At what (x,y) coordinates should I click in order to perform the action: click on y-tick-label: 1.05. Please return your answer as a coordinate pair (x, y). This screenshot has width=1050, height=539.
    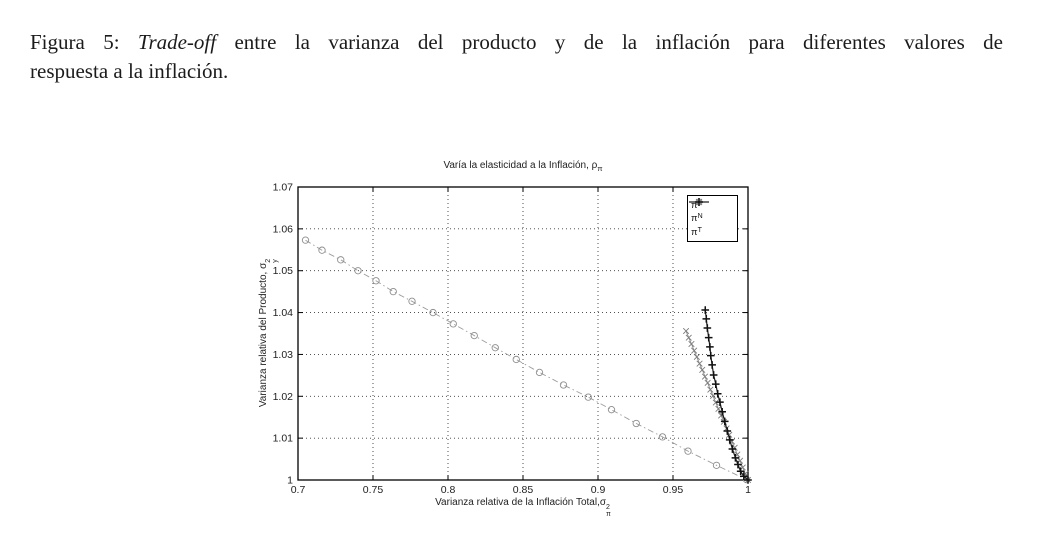
    Looking at the image, I should click on (283, 271).